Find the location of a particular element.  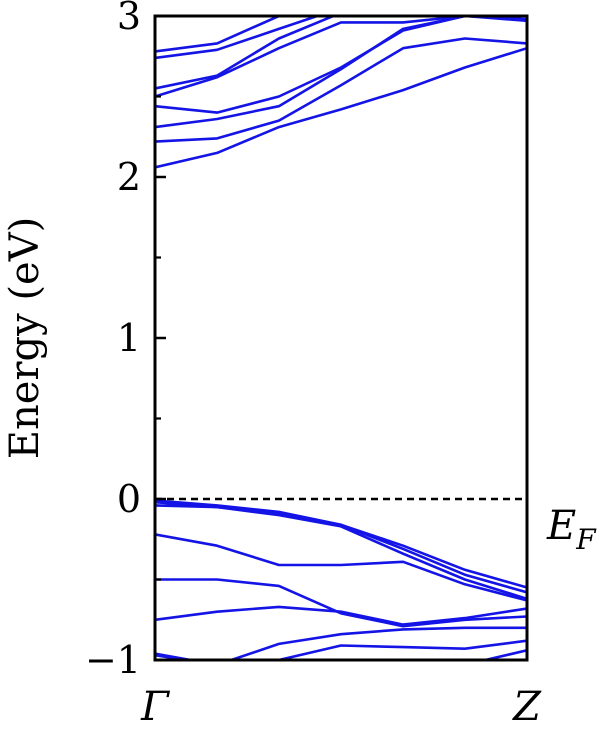

fermi-label-sub: F is located at coordinates (586, 539).